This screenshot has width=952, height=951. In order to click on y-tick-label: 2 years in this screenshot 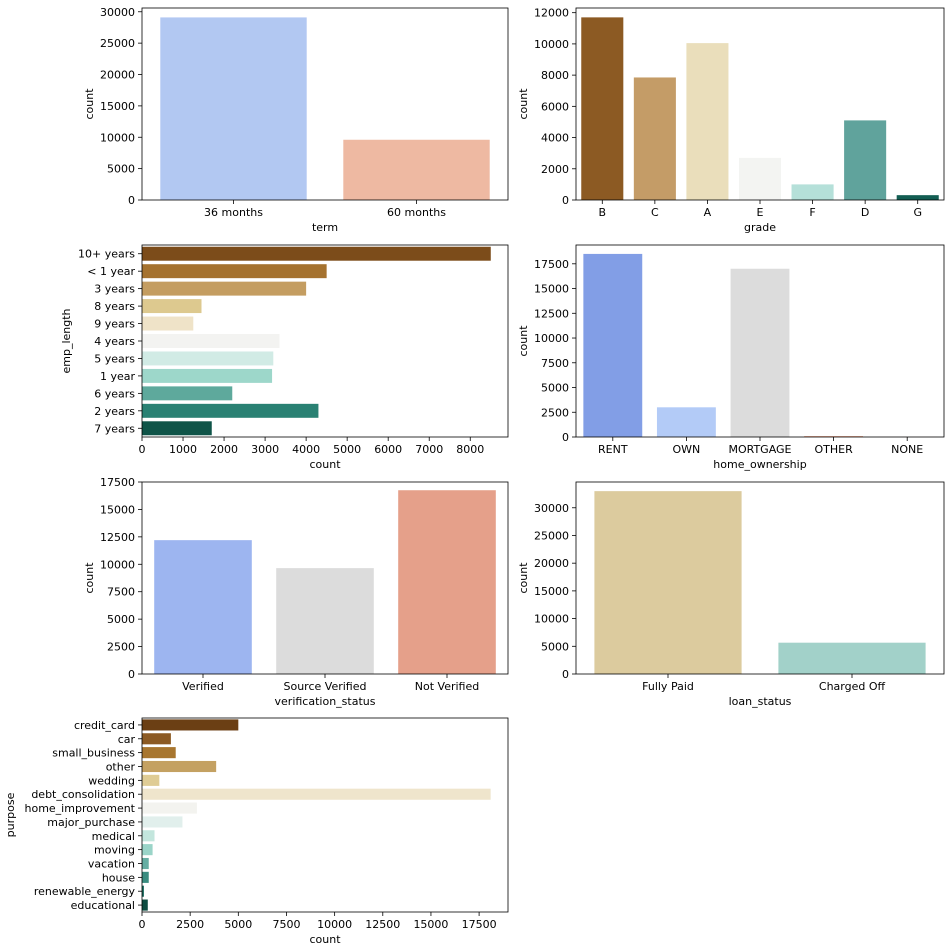, I will do `click(114, 411)`.